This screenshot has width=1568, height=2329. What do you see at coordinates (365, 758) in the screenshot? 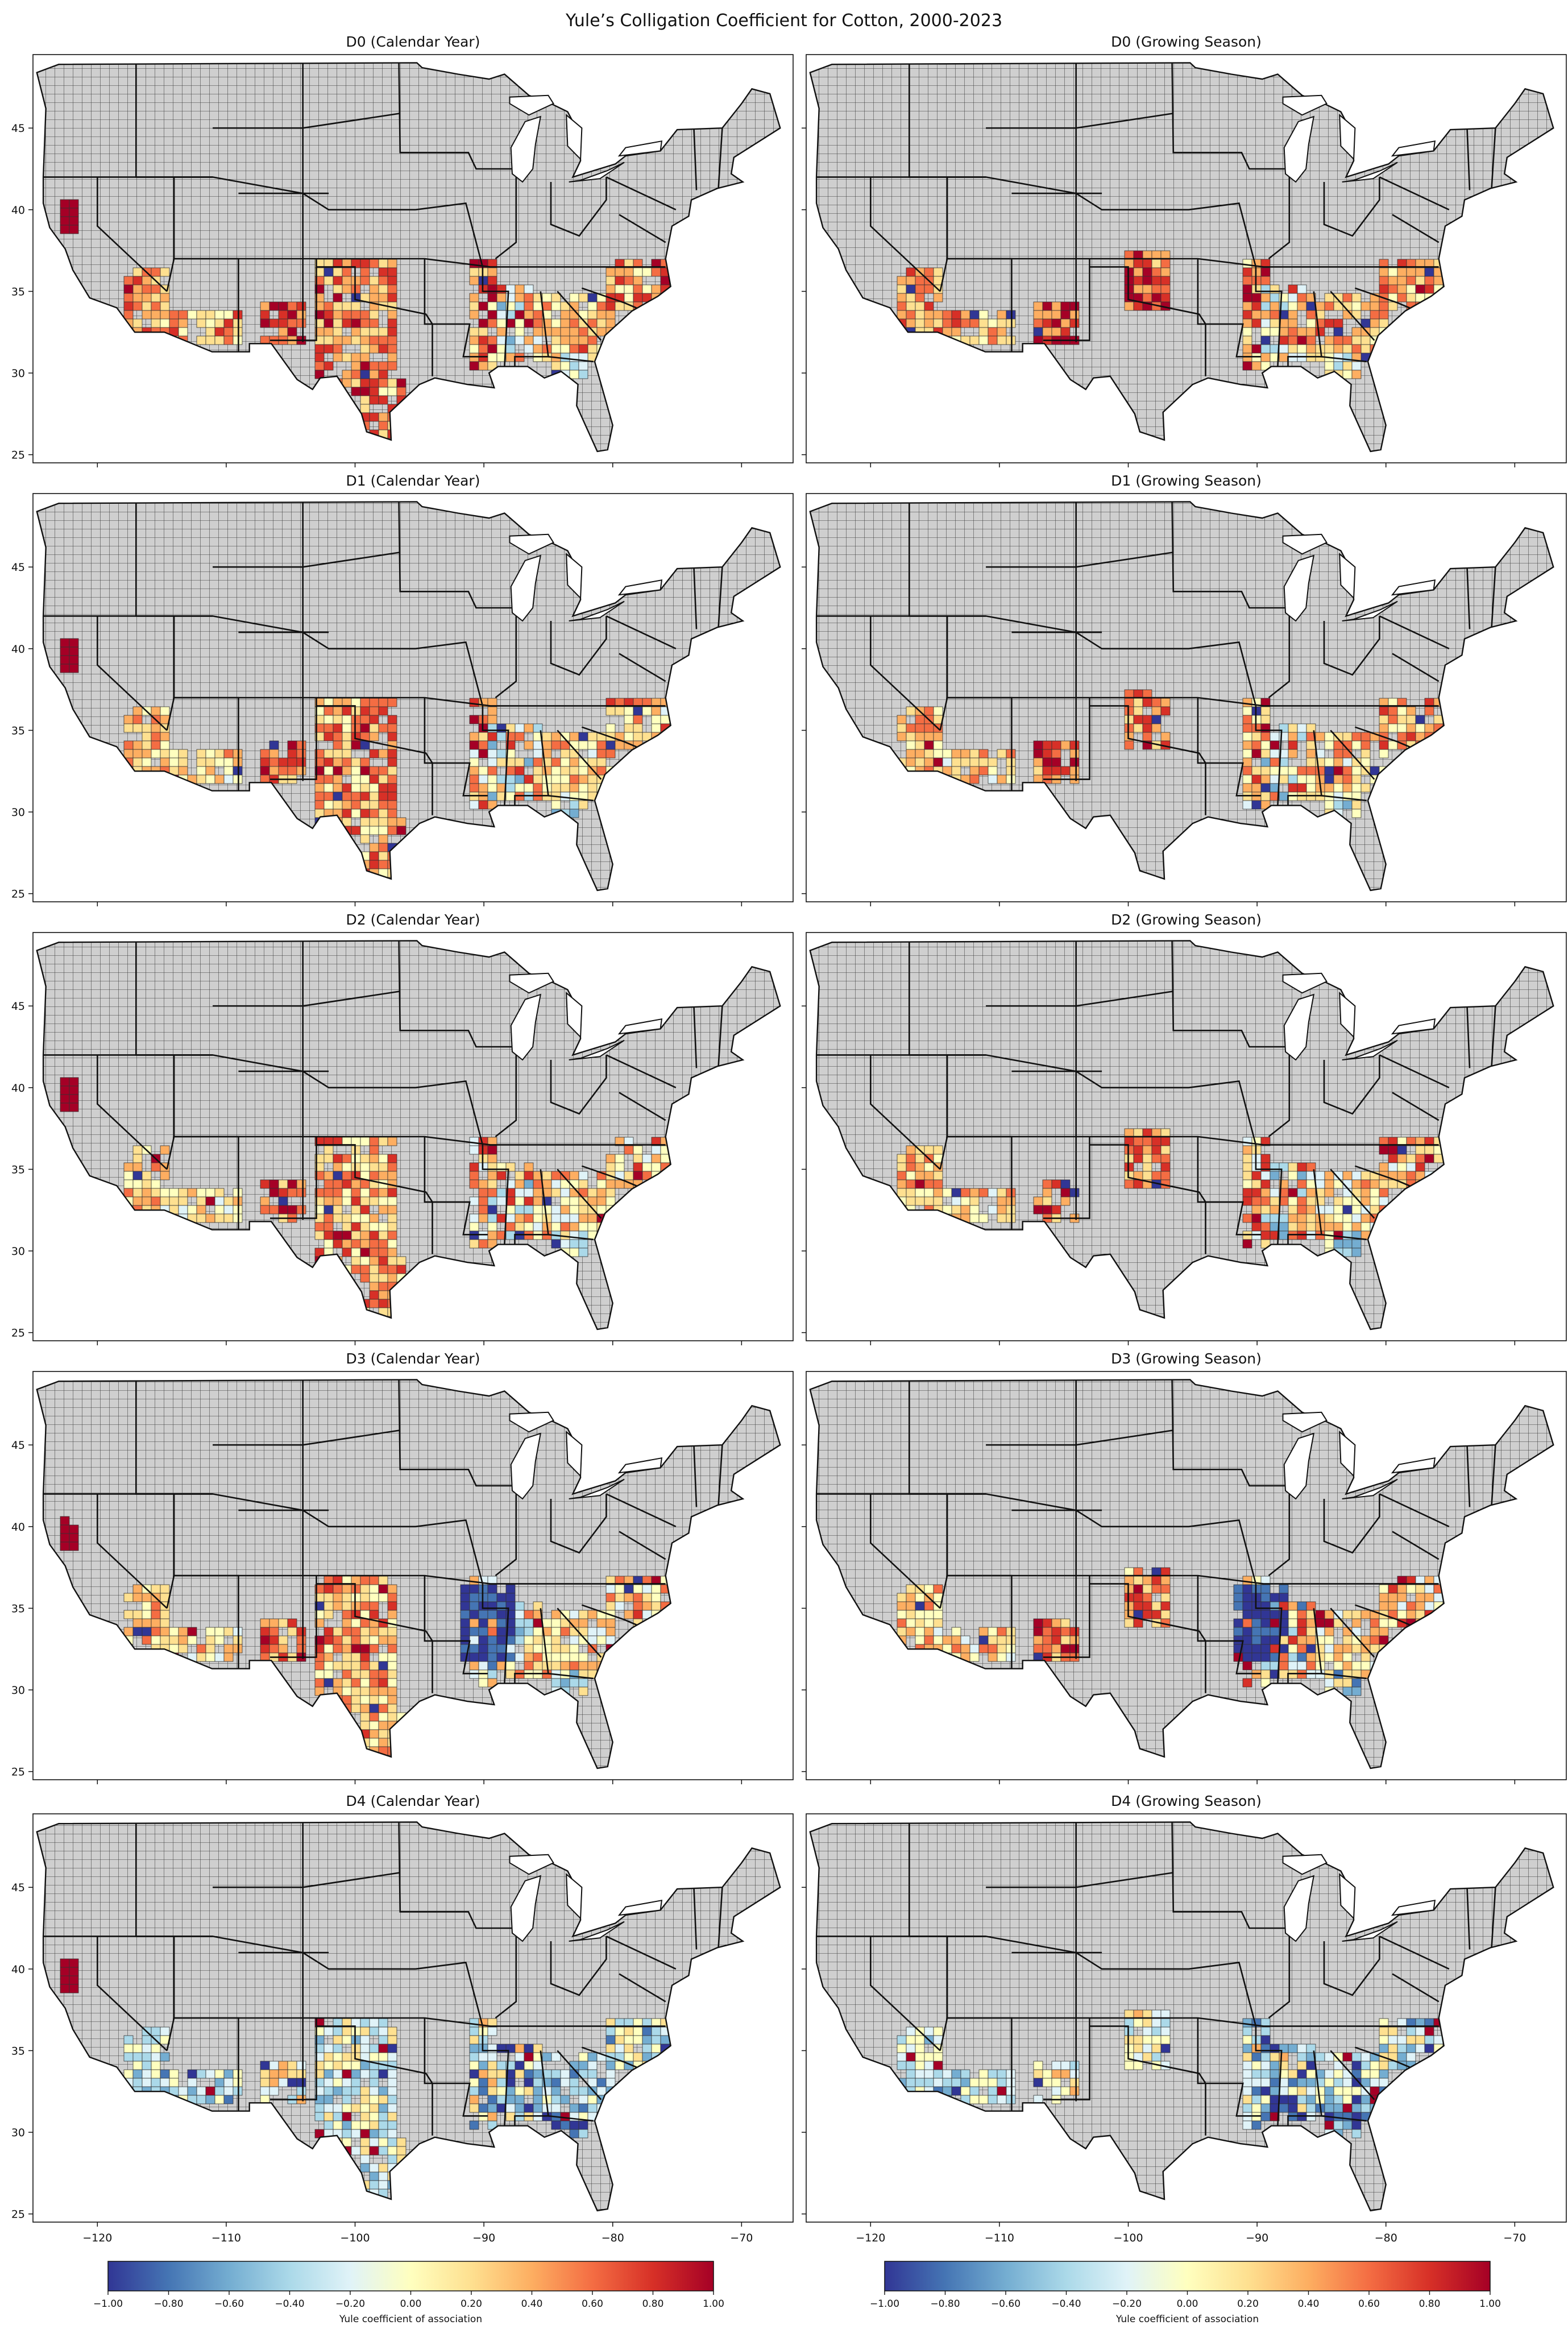
I see `county-cells` at bounding box center [365, 758].